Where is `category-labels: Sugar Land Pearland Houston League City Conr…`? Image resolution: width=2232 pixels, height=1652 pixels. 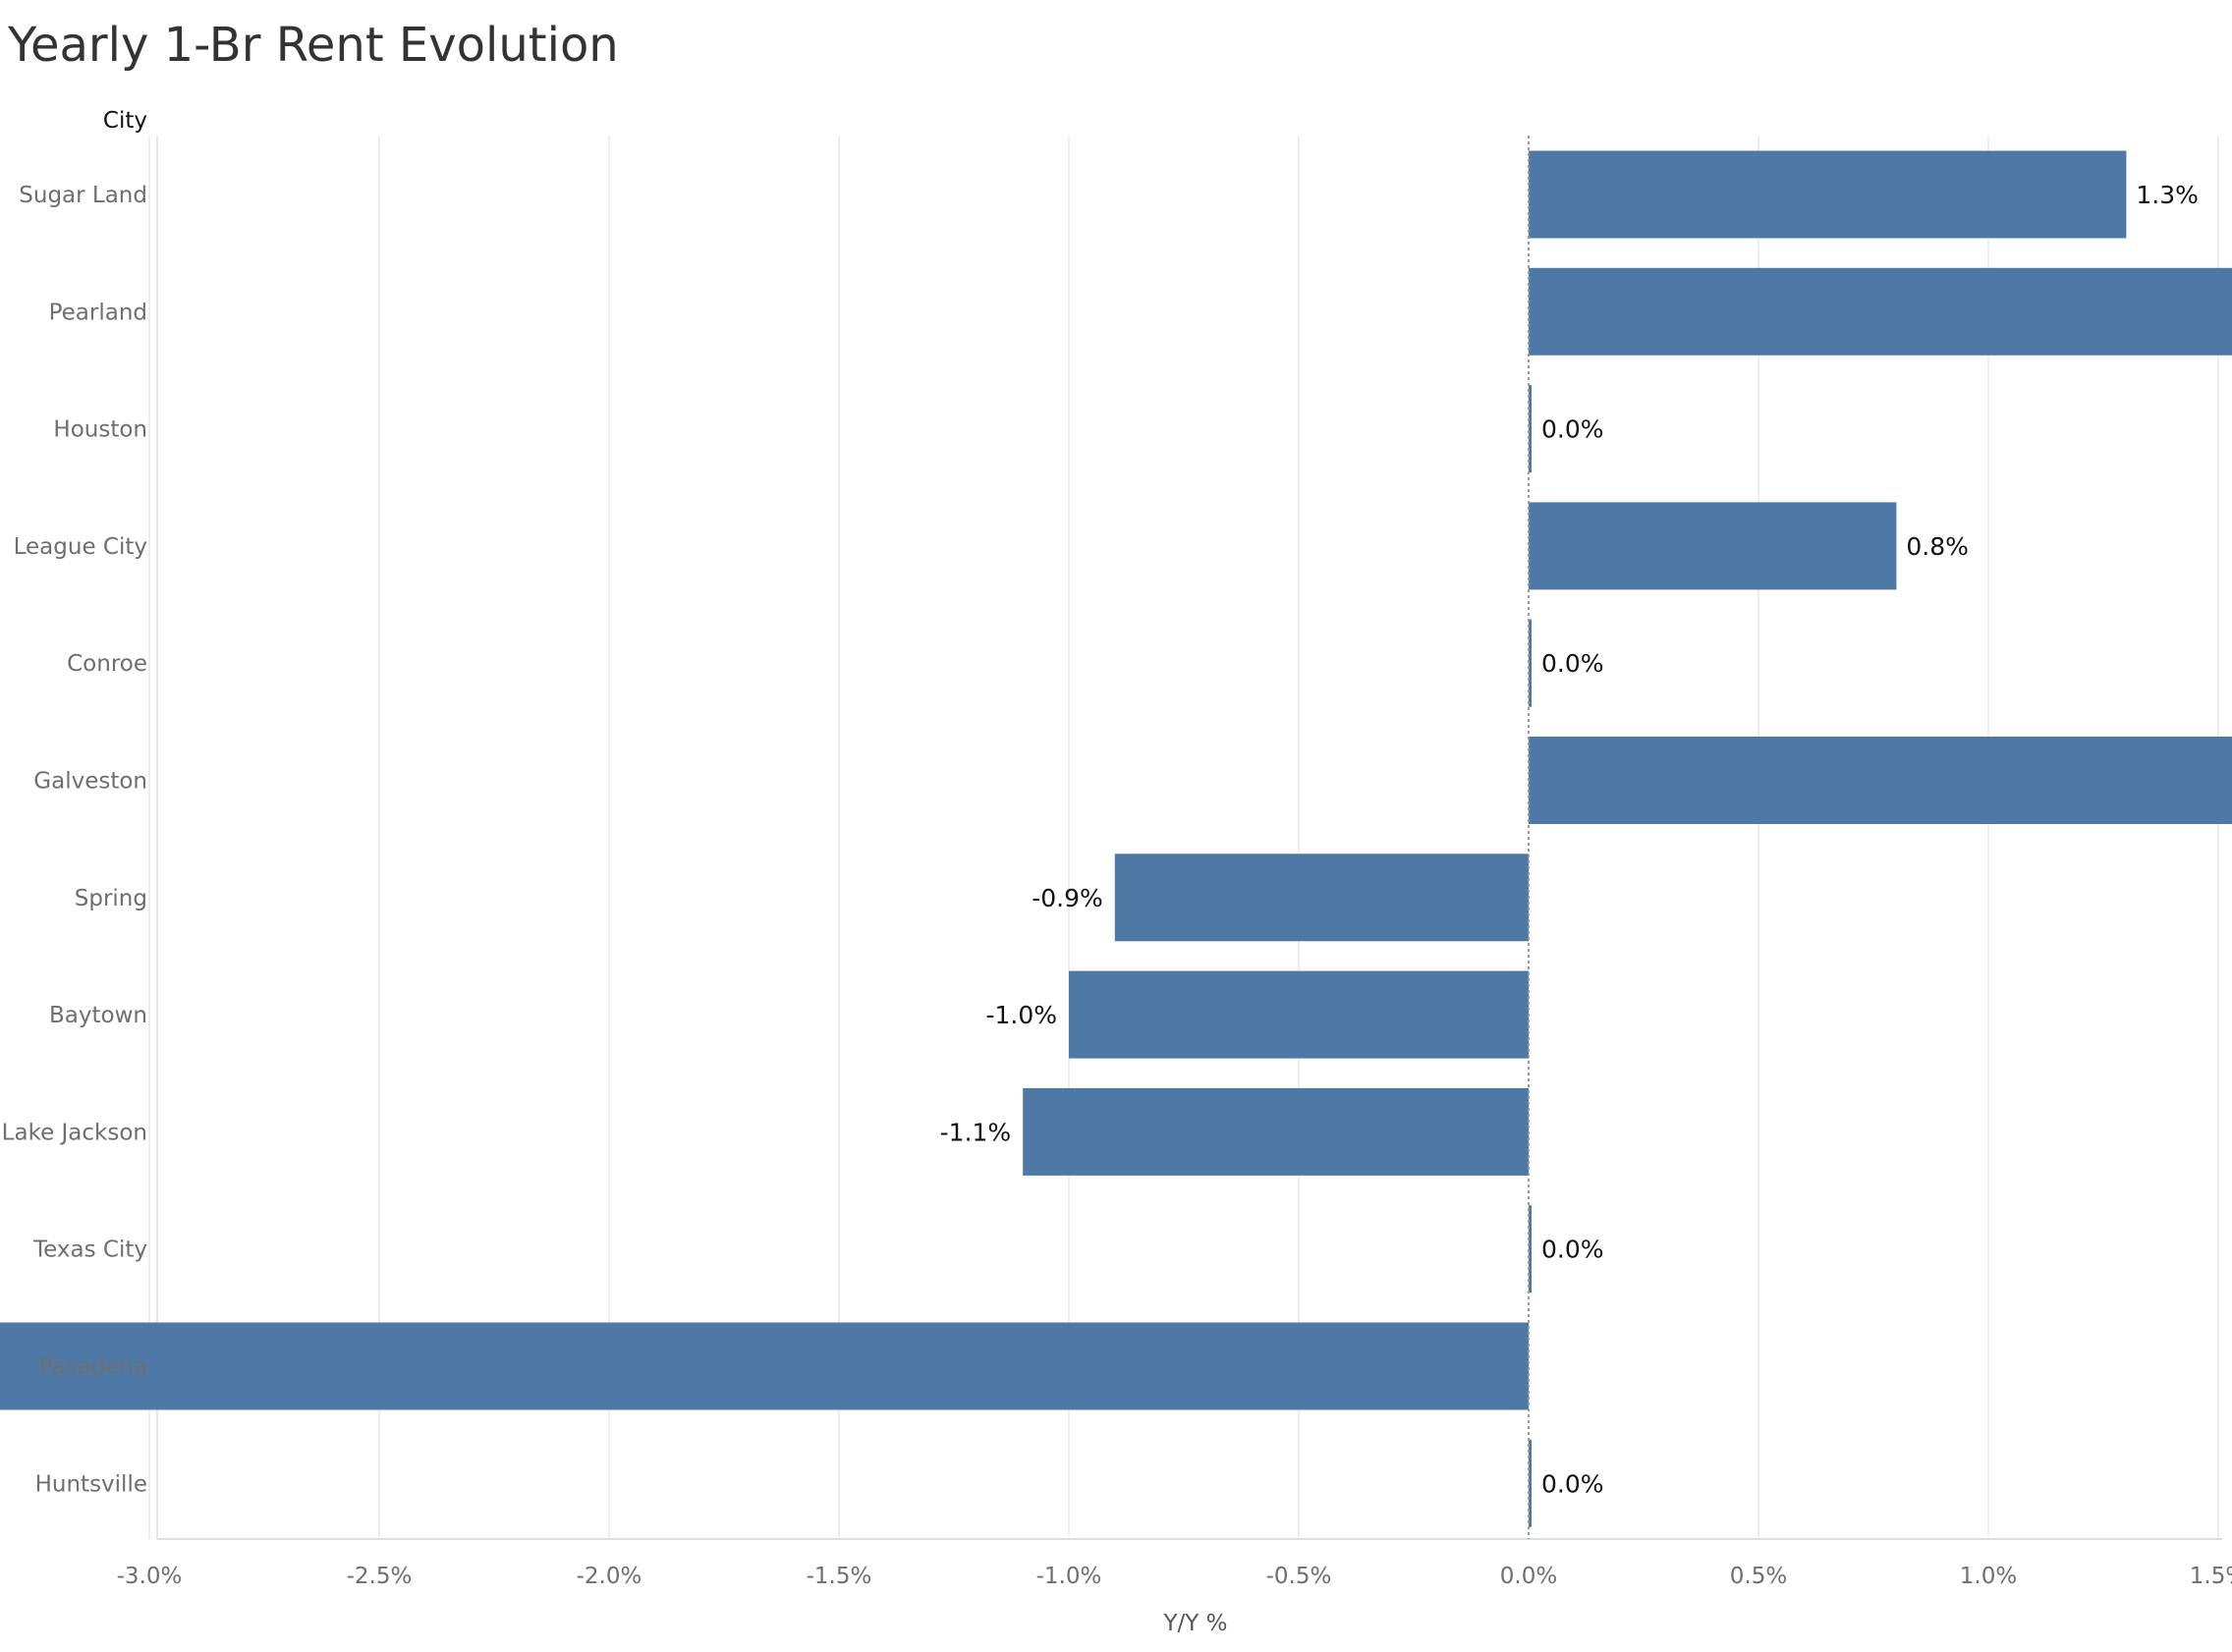 category-labels: Sugar Land Pearland Houston League City Conr… is located at coordinates (74, 840).